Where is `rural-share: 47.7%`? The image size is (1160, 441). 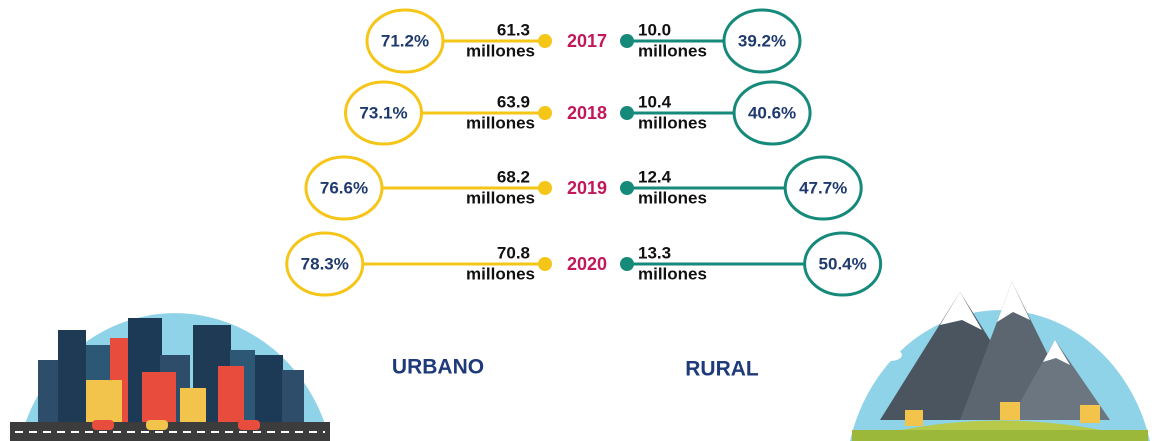 rural-share: 47.7% is located at coordinates (823, 187).